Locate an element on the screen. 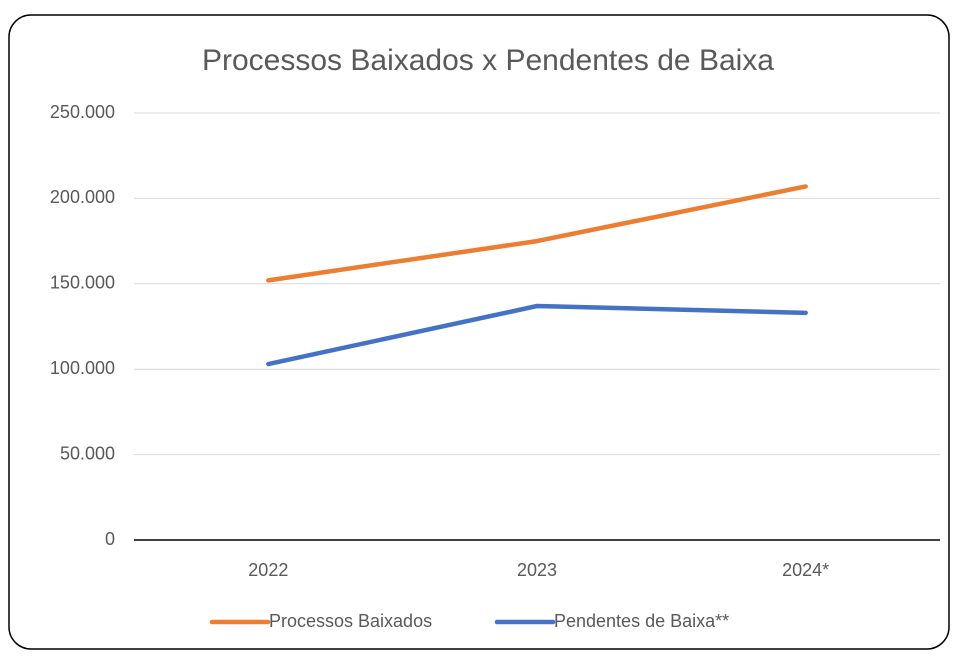 Image resolution: width=954 pixels, height=658 pixels. x-tick-label: 2022 is located at coordinates (268, 570).